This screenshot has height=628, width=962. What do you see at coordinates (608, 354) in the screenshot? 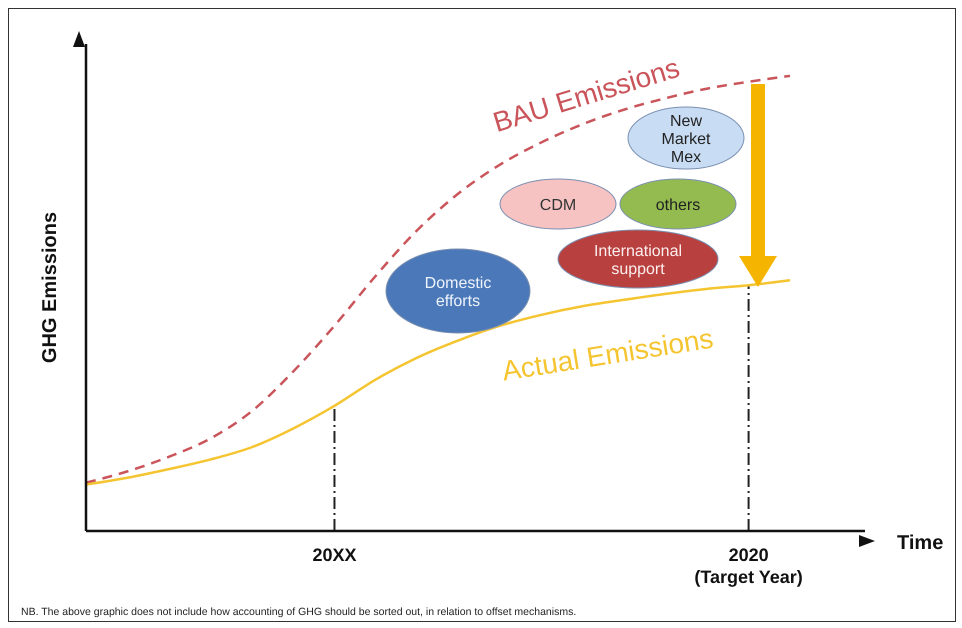
I see `text: Actual Emissions` at bounding box center [608, 354].